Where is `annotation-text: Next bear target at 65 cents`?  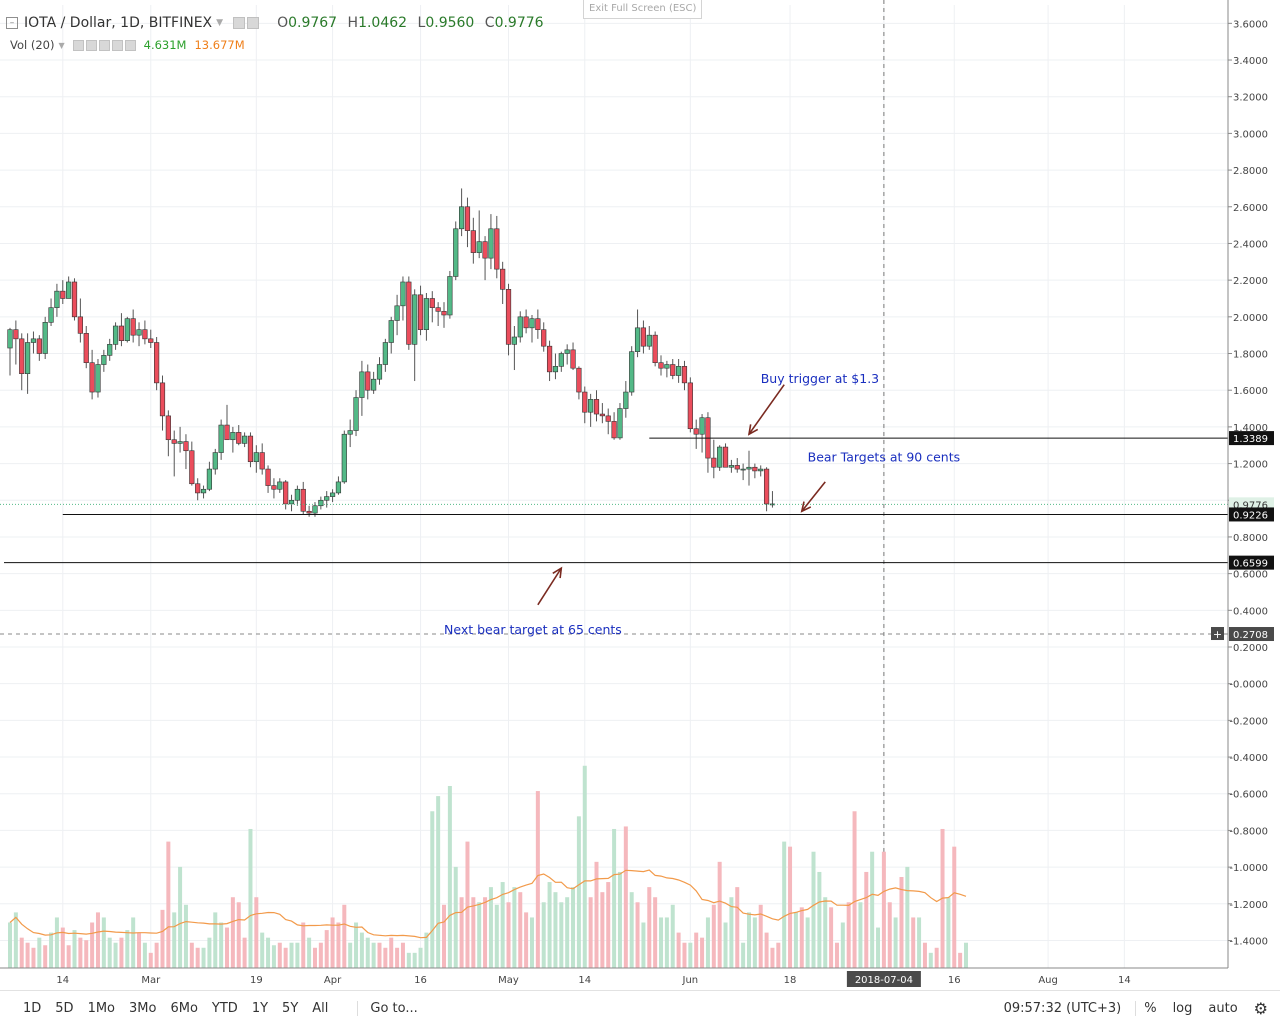
annotation-text: Next bear target at 65 cents is located at coordinates (533, 629).